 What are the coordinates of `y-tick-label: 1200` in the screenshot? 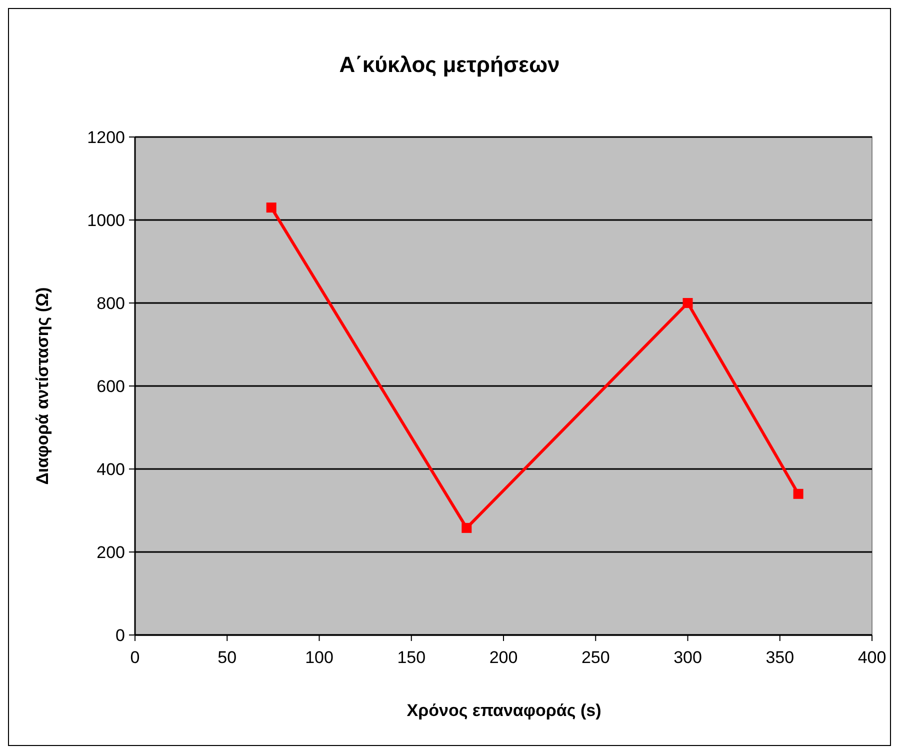 It's located at (106, 137).